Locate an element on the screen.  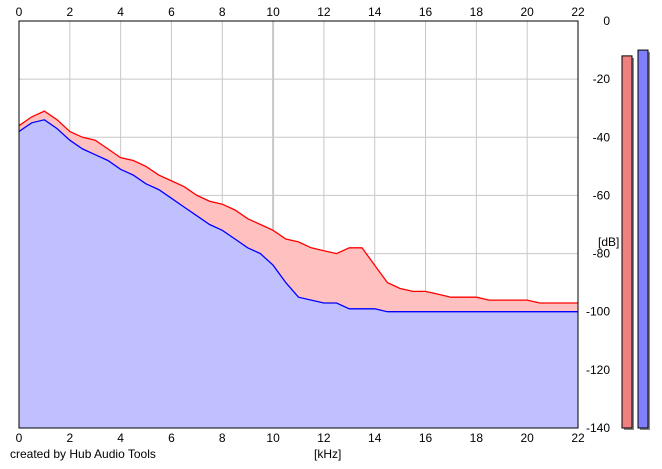
x-tick-label-bottom-10: 10 is located at coordinates (273, 438).